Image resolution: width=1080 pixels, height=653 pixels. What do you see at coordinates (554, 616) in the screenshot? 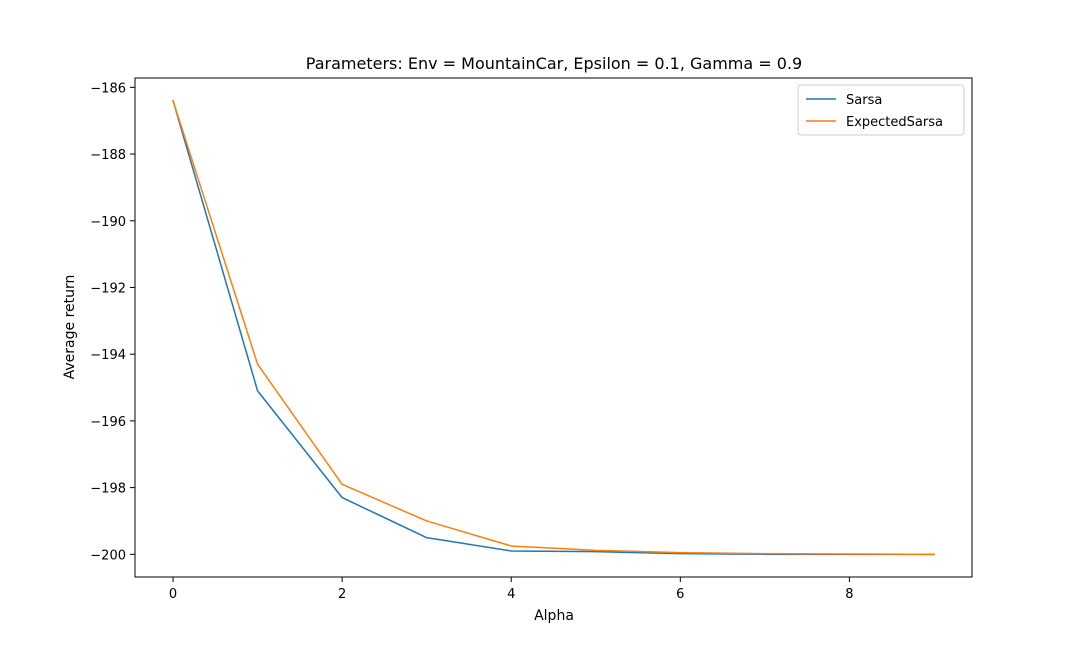
I see `x-axis-label: Alpha` at bounding box center [554, 616].